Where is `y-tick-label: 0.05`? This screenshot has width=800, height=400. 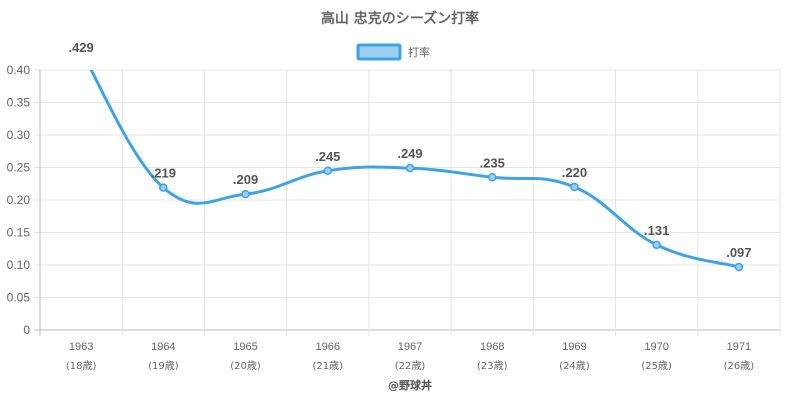 y-tick-label: 0.05 is located at coordinates (19, 298).